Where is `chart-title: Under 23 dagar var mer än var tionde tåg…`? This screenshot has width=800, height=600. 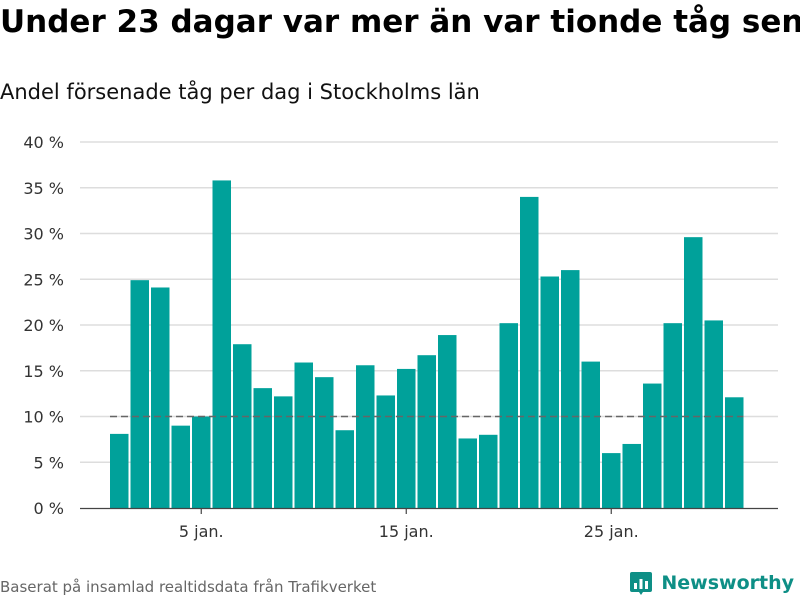 chart-title: Under 23 dagar var mer än var tionde tåg… is located at coordinates (400, 22).